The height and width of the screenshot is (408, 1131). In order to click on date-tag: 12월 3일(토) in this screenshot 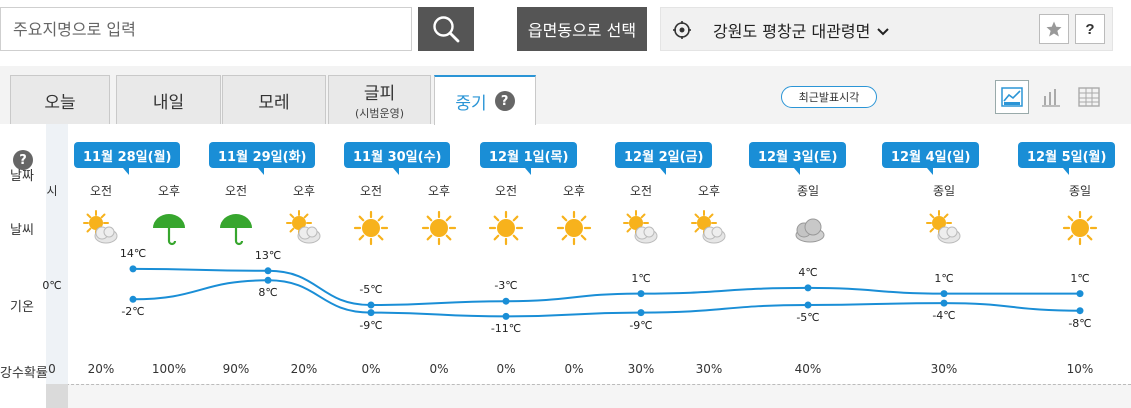, I will do `click(798, 158)`.